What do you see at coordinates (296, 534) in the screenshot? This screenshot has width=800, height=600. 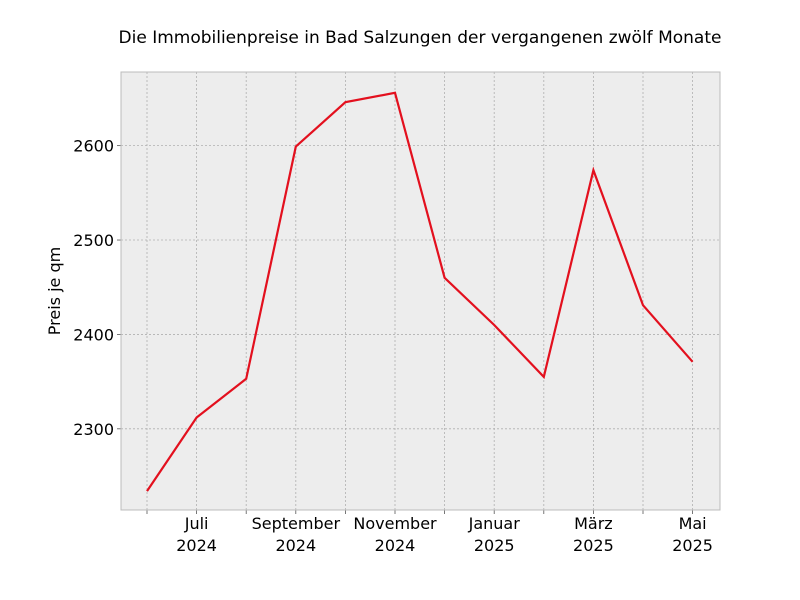 I see `x-tick-label: September 2024` at bounding box center [296, 534].